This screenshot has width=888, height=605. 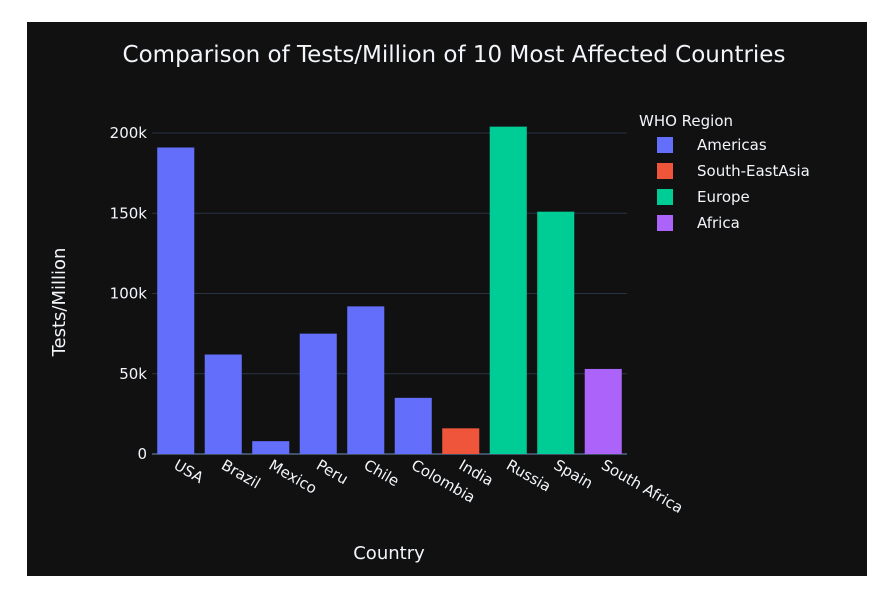 I want to click on y-tick-label: 100k, so click(x=129, y=294).